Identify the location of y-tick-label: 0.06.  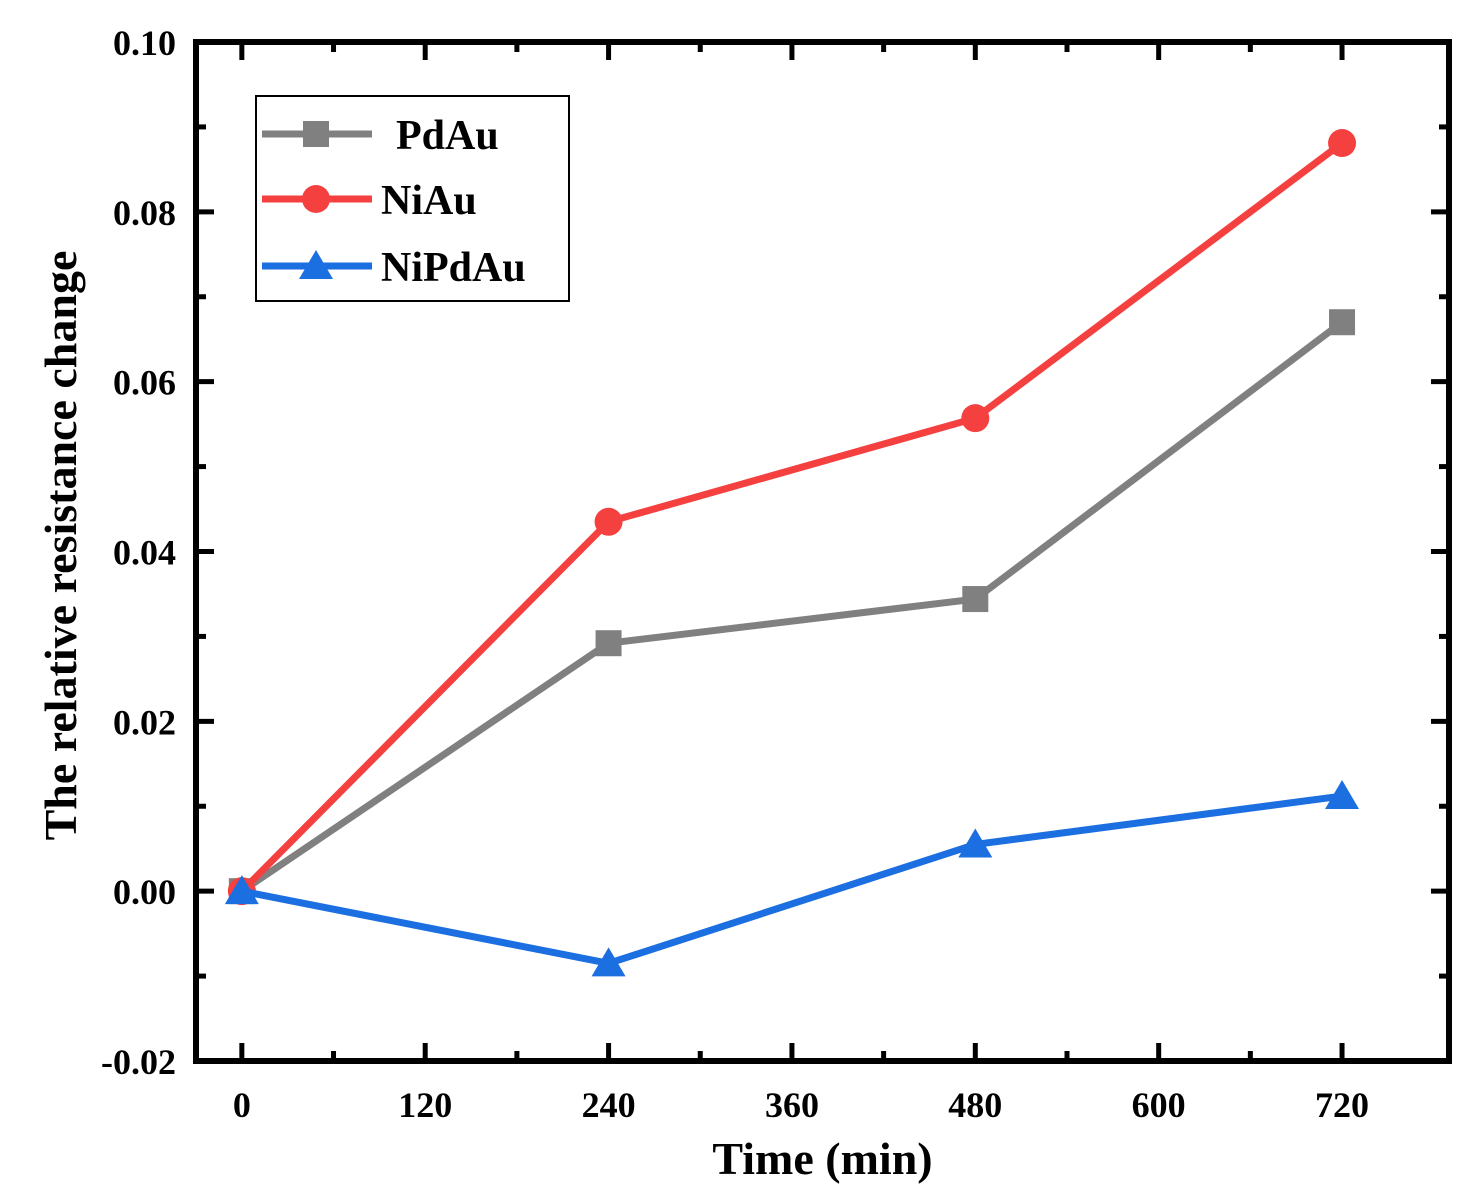
(144, 383).